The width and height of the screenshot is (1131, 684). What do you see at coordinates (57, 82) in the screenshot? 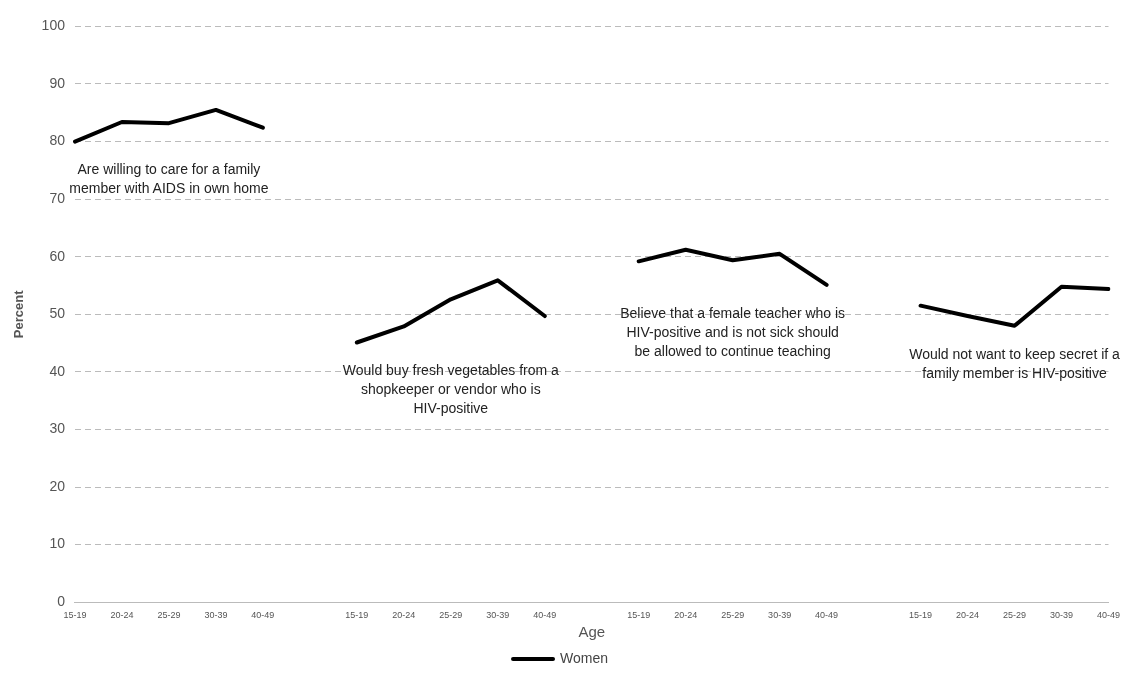
I see `y-tick-label: 90` at bounding box center [57, 82].